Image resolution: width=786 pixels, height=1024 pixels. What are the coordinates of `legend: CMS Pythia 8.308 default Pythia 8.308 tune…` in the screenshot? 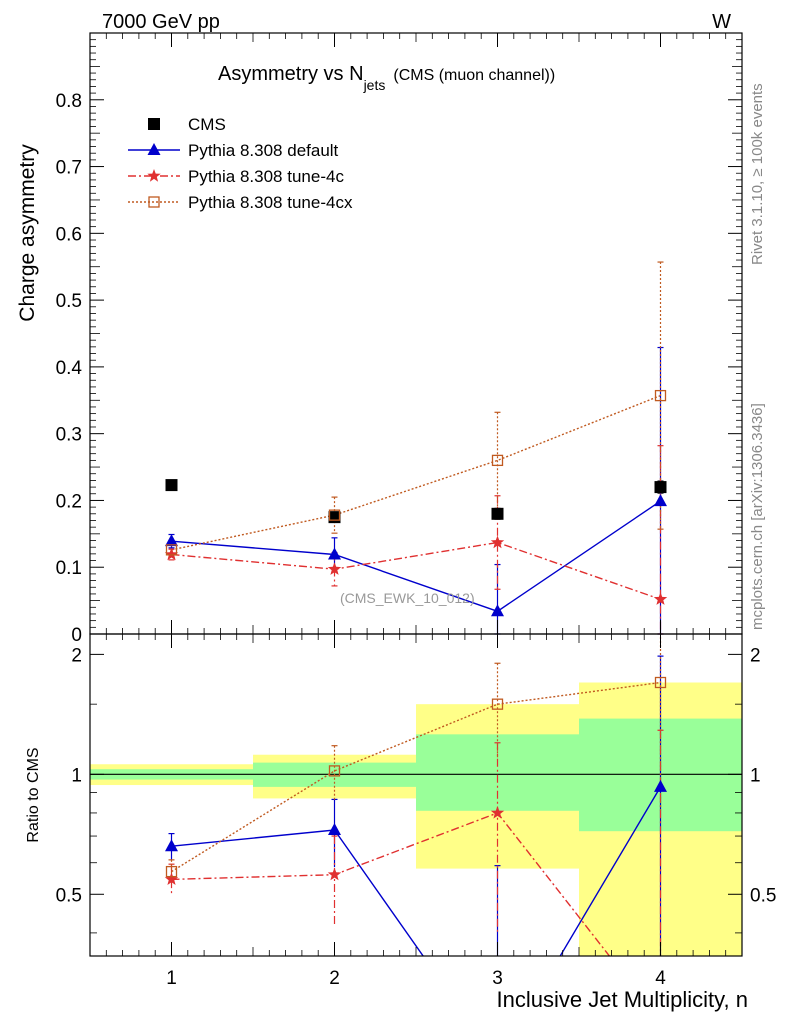 It's located at (240, 163).